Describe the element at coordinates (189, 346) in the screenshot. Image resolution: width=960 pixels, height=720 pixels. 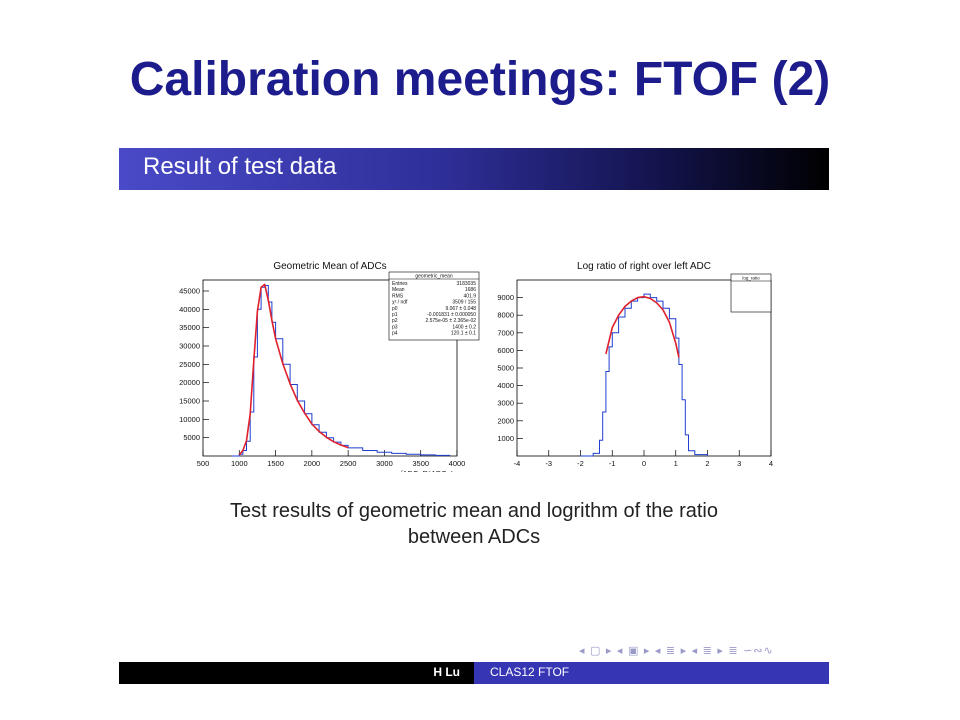
I see `y-tick-label: 30000` at that location.